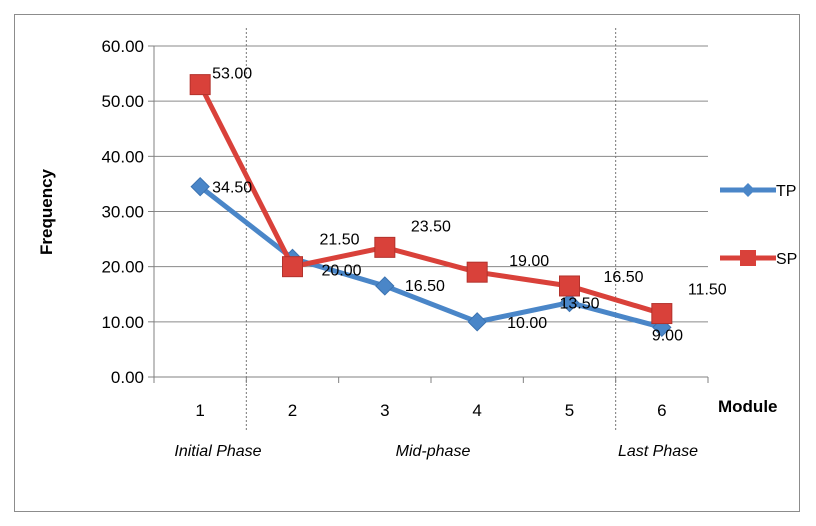  I want to click on y-tick-label: 40.00, so click(122, 156).